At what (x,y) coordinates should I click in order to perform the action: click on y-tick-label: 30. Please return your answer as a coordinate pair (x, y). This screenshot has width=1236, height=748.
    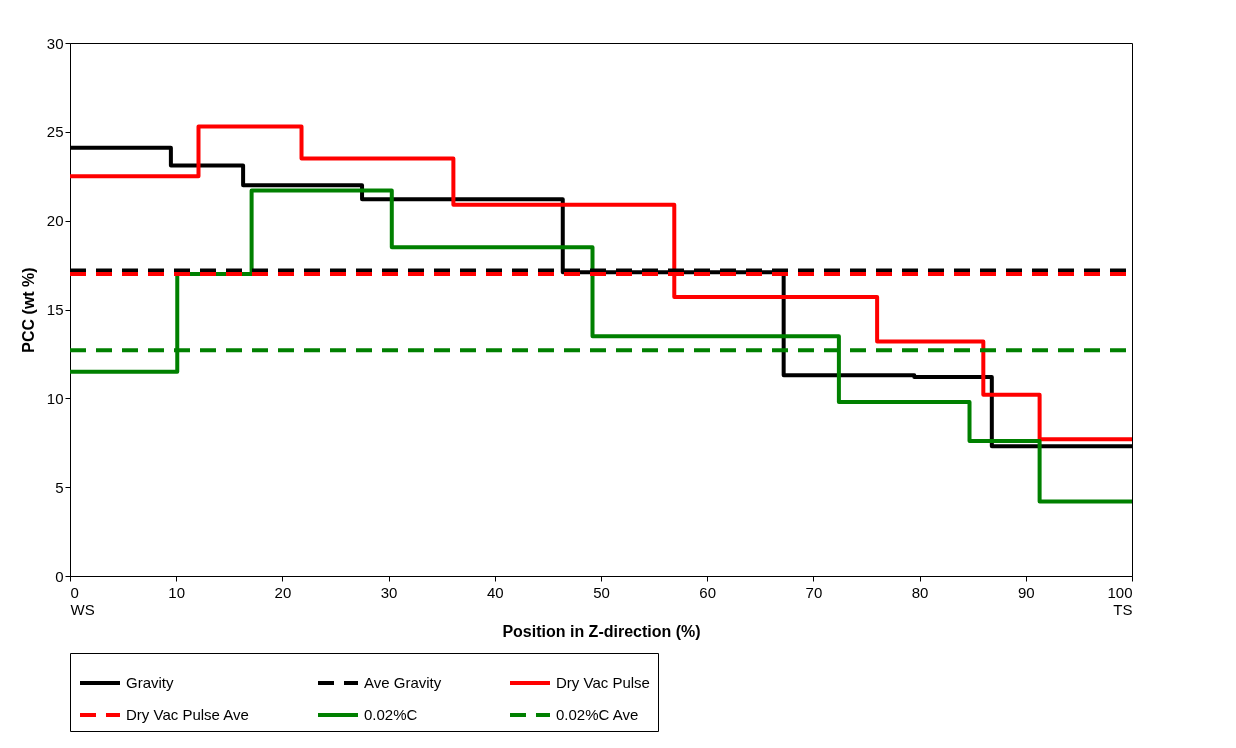
    Looking at the image, I should click on (55, 43).